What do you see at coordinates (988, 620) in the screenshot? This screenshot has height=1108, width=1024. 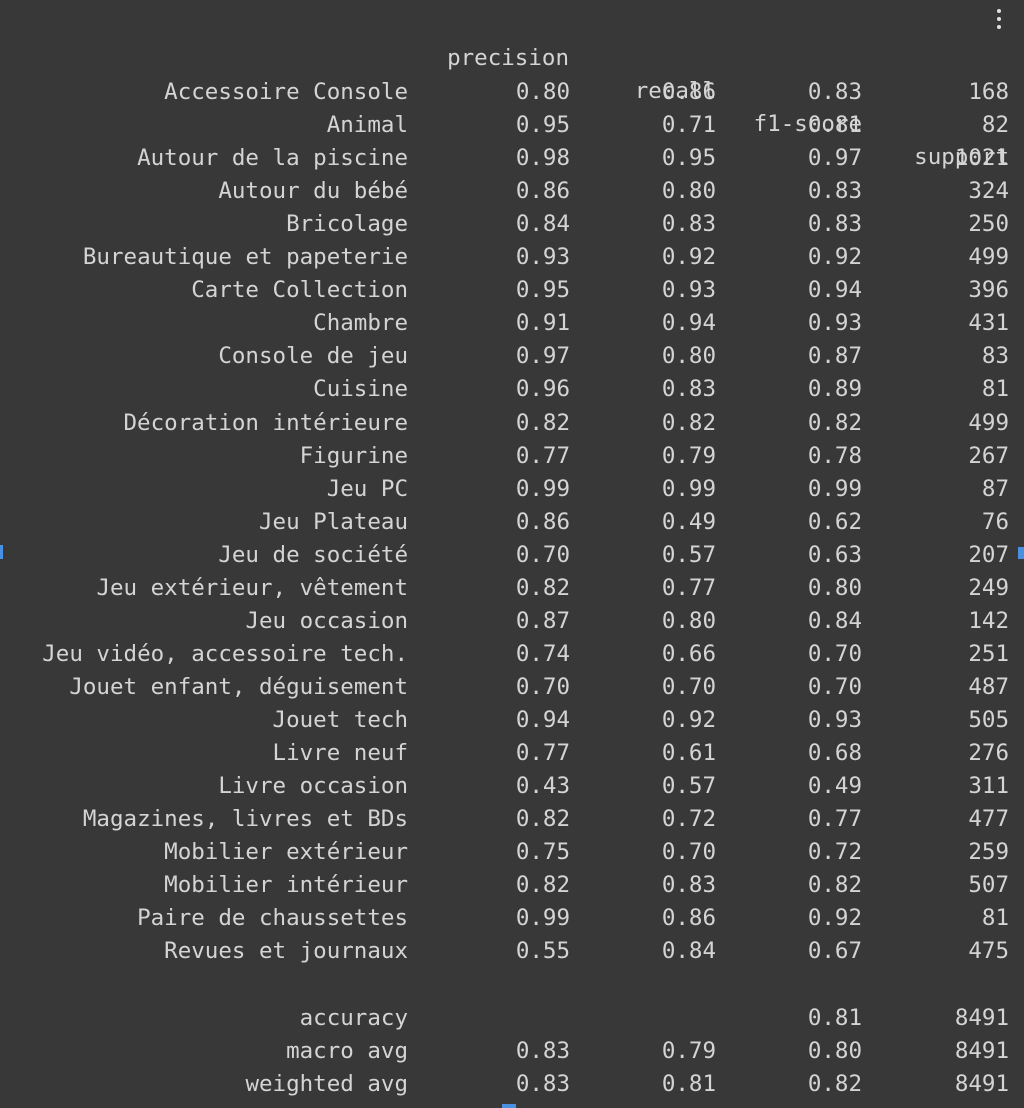 I see `support-value: 142` at bounding box center [988, 620].